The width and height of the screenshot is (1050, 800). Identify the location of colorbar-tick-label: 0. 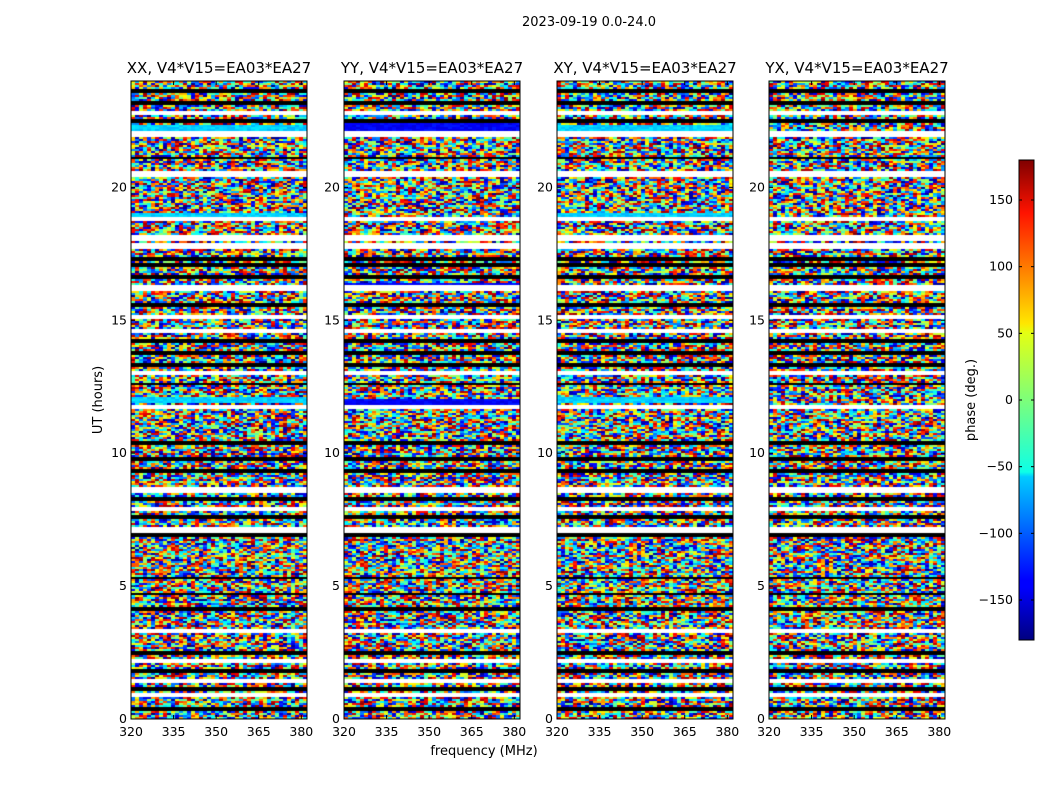
(1009, 399).